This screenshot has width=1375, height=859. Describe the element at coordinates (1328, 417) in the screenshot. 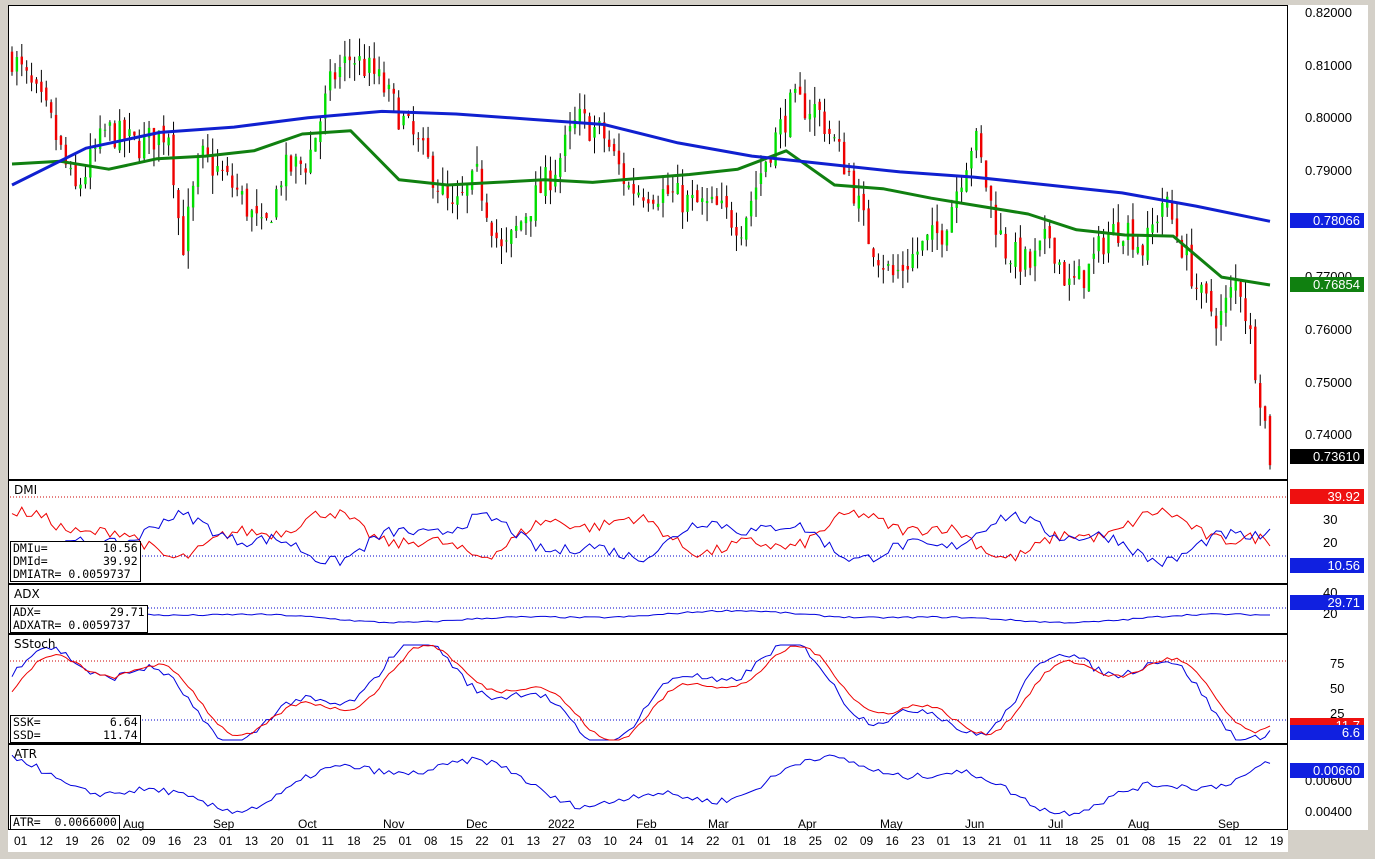

I see `y-axis-column` at that location.